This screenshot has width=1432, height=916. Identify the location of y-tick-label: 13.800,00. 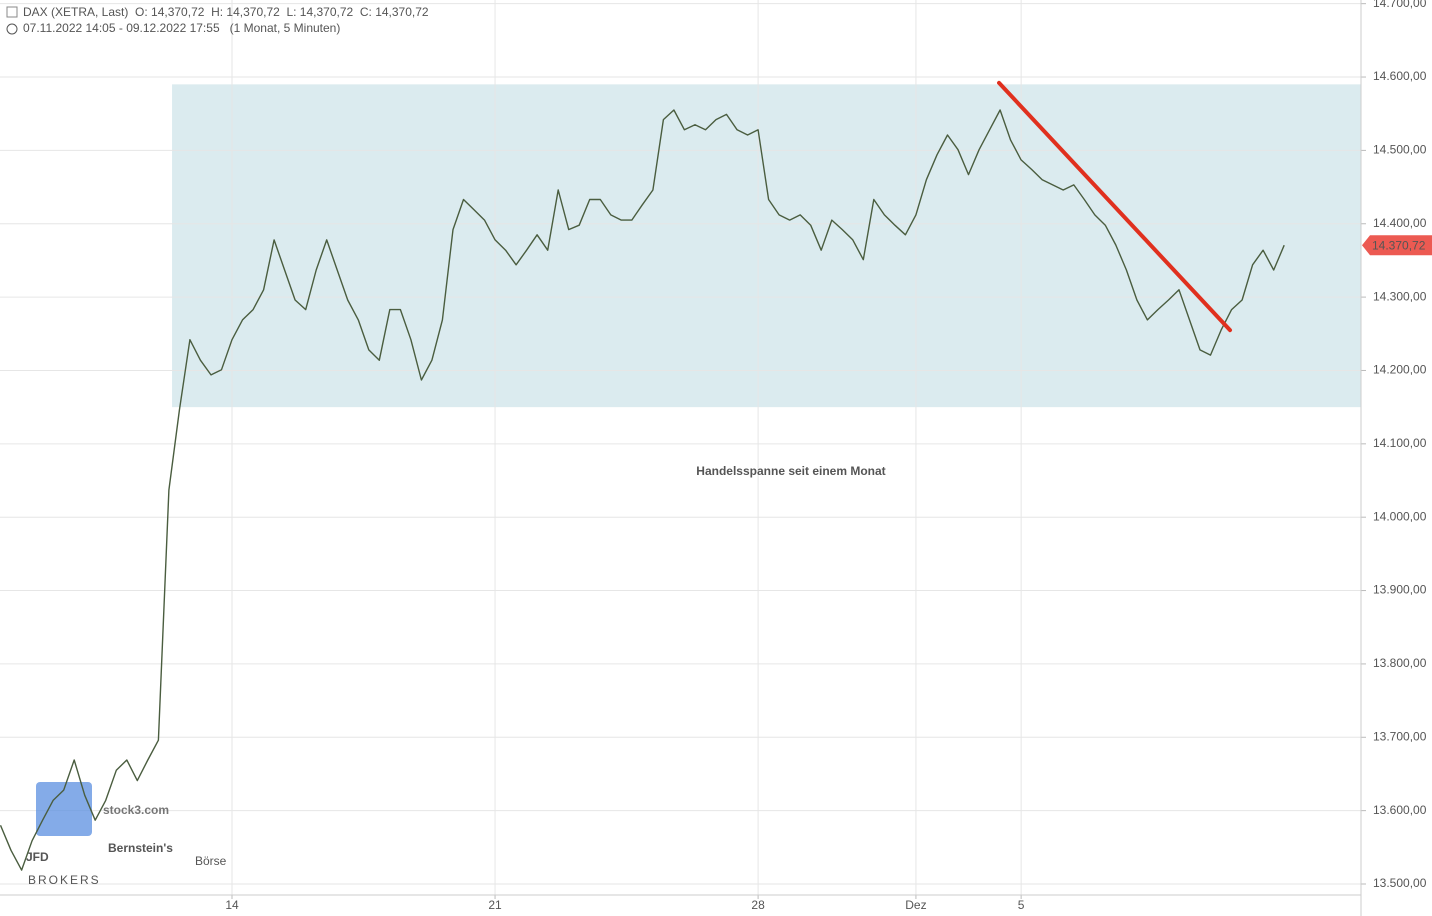
(1400, 663).